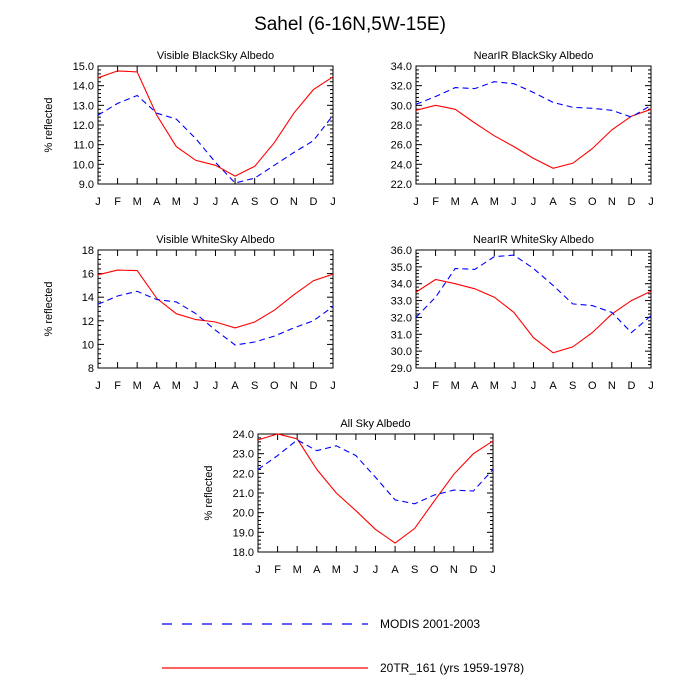 The image size is (700, 700). I want to click on y-tick-label: 19.0, so click(243, 533).